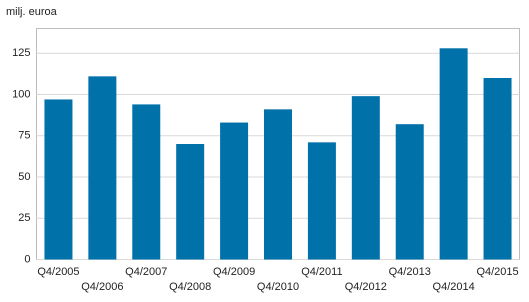 The image size is (529, 302). What do you see at coordinates (321, 272) in the screenshot?
I see `x-tick-label: Q4/2011` at bounding box center [321, 272].